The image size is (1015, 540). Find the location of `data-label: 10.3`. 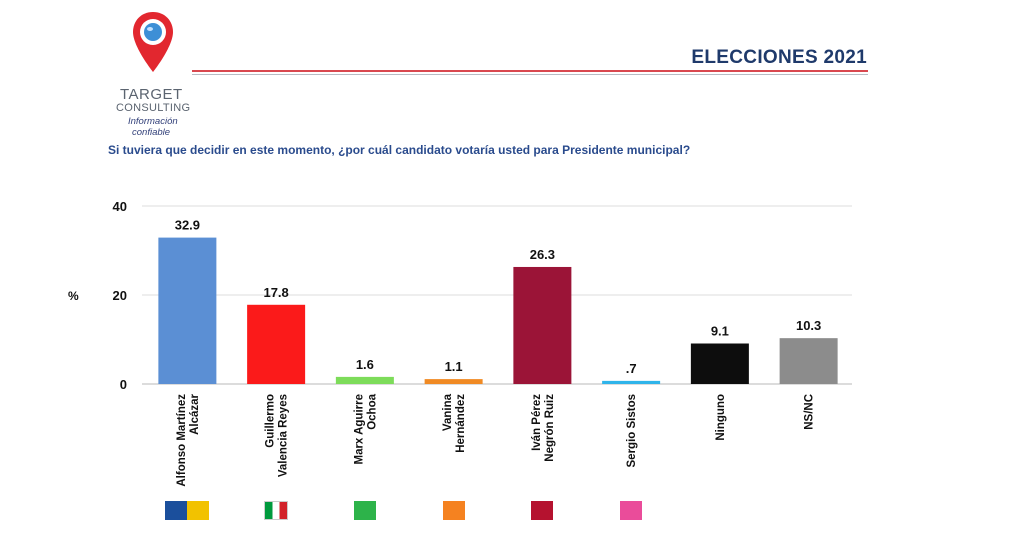

data-label: 10.3 is located at coordinates (808, 325).